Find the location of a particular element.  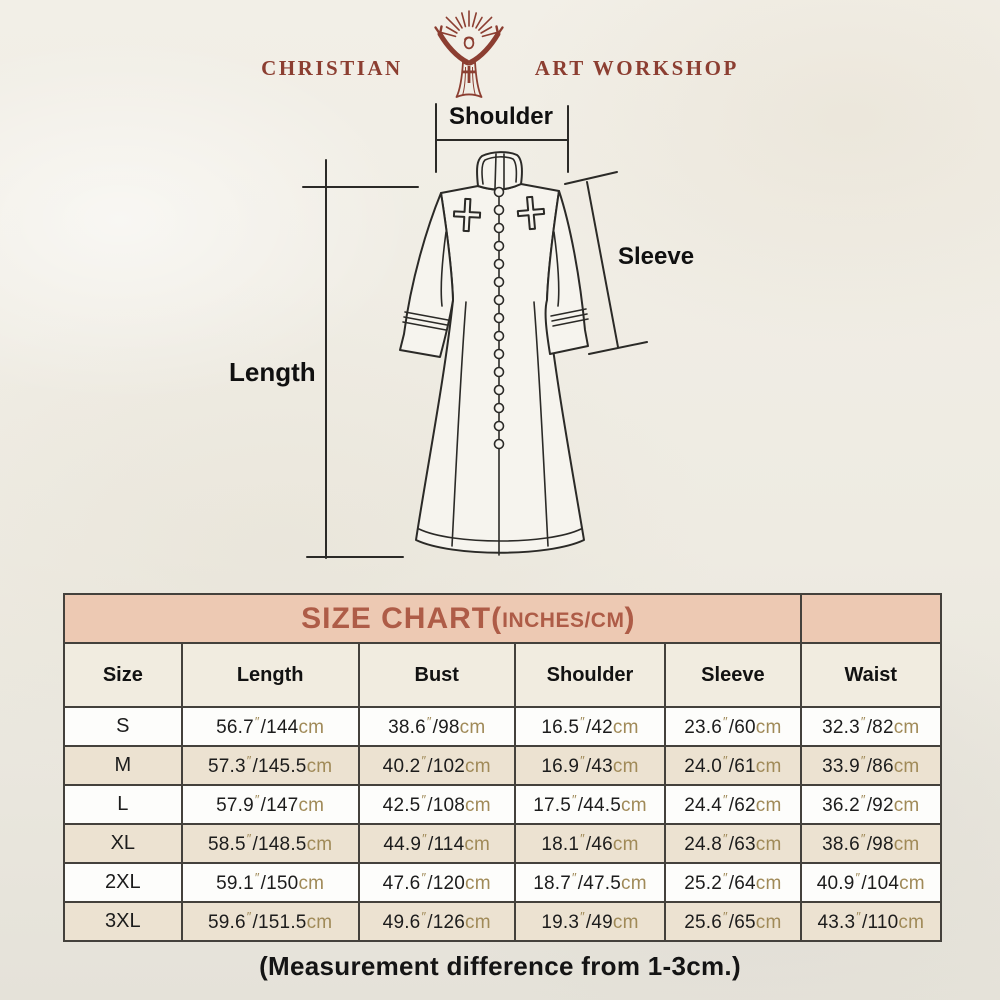

column-header-bust: Bust is located at coordinates (436, 675).